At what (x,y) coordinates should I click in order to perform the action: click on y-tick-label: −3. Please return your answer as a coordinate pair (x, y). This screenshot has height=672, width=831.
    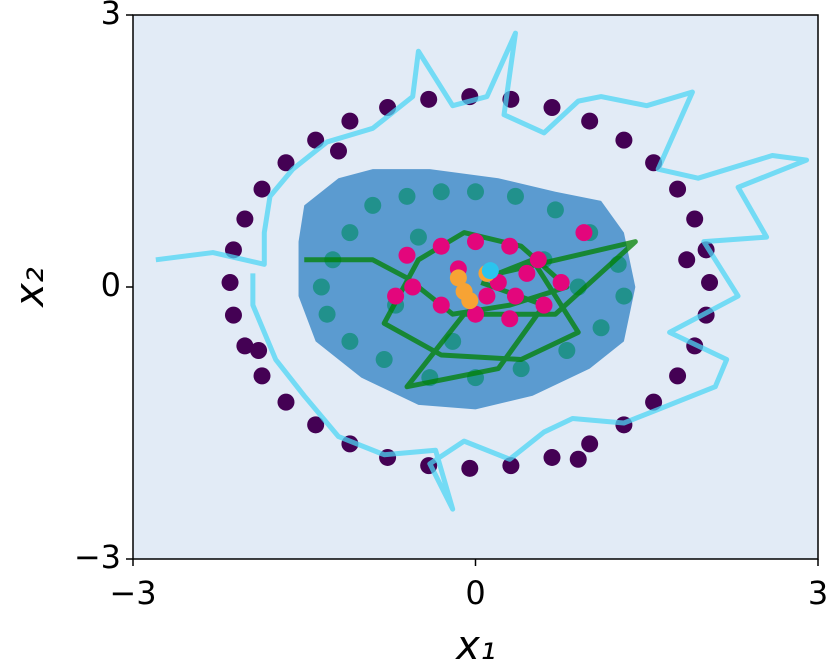
    Looking at the image, I should click on (97, 557).